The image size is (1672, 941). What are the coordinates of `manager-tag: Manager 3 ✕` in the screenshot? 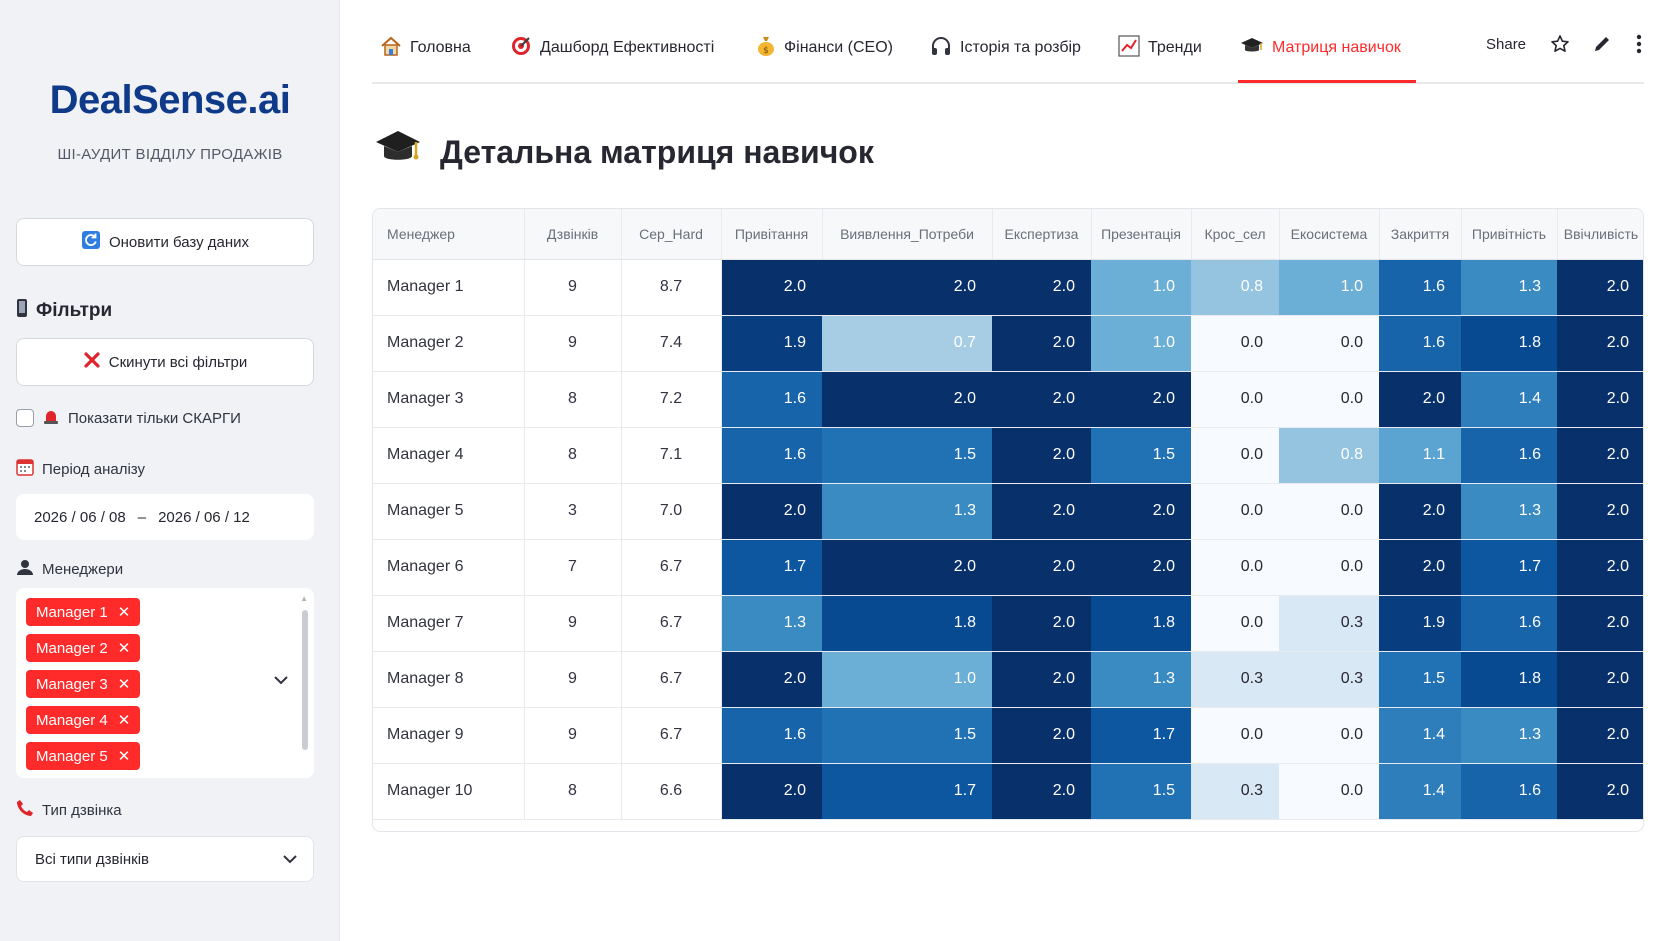 It's located at (83, 684).